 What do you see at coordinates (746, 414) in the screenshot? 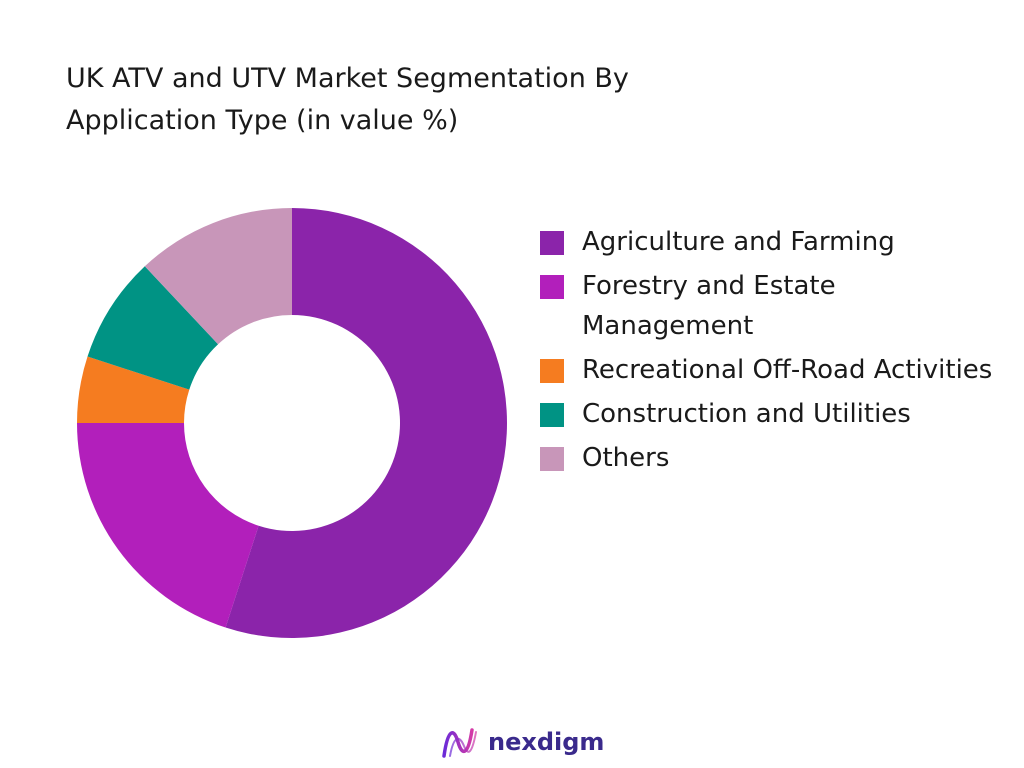
I see `legend-label: Construction and Utilities` at bounding box center [746, 414].